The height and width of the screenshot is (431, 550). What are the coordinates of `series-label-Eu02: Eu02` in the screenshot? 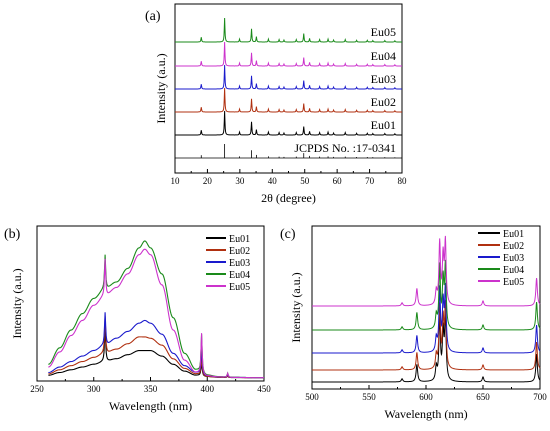 It's located at (383, 102).